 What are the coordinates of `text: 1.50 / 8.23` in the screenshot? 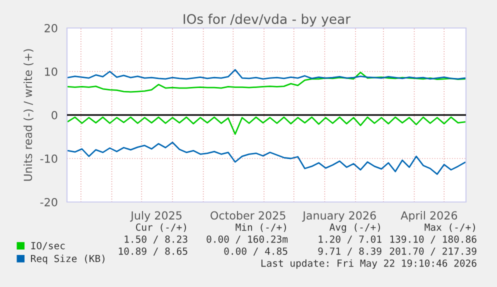 It's located at (156, 239).